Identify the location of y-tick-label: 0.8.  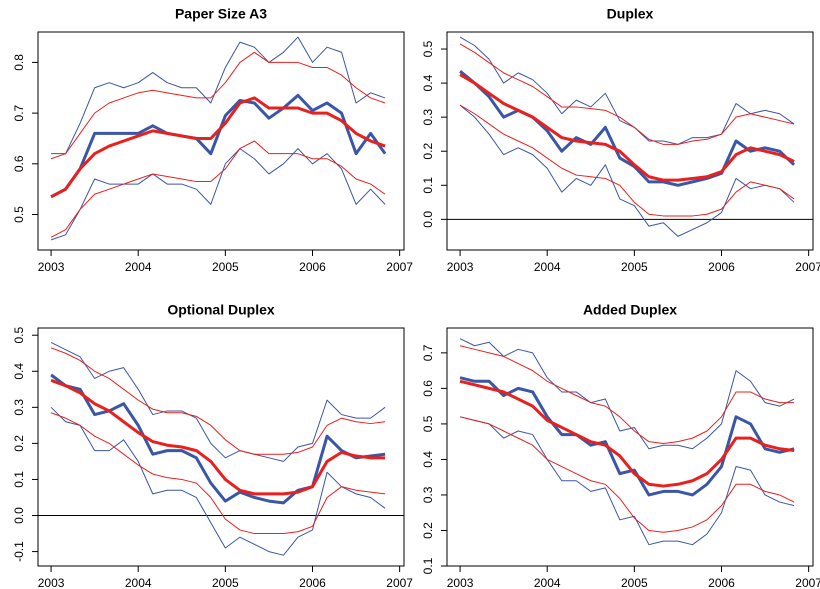
(19, 62).